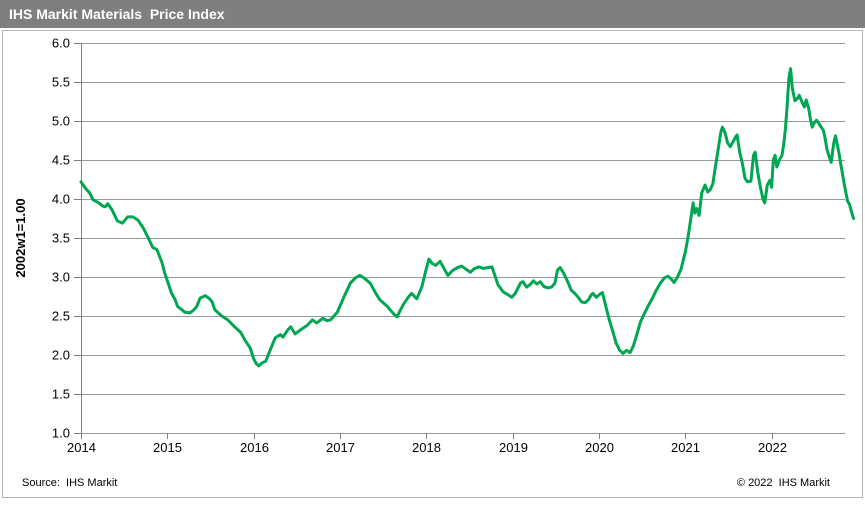  I want to click on y-tick-label: 4.0, so click(61, 199).